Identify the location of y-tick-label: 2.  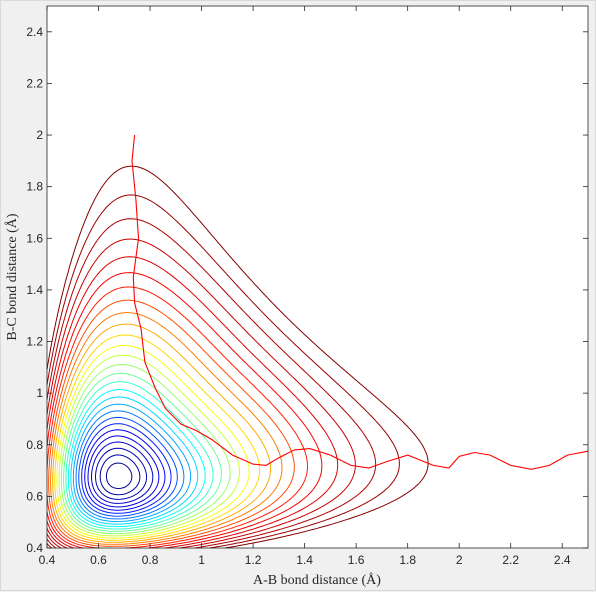
(39, 135).